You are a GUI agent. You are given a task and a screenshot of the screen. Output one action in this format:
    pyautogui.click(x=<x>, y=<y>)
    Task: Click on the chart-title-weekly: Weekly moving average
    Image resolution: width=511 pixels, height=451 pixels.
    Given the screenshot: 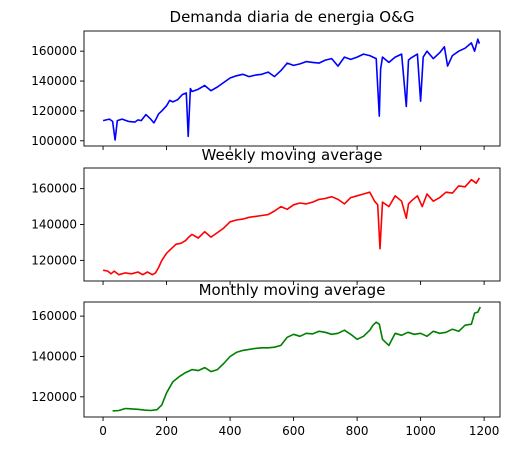 What is the action you would take?
    pyautogui.click(x=292, y=155)
    